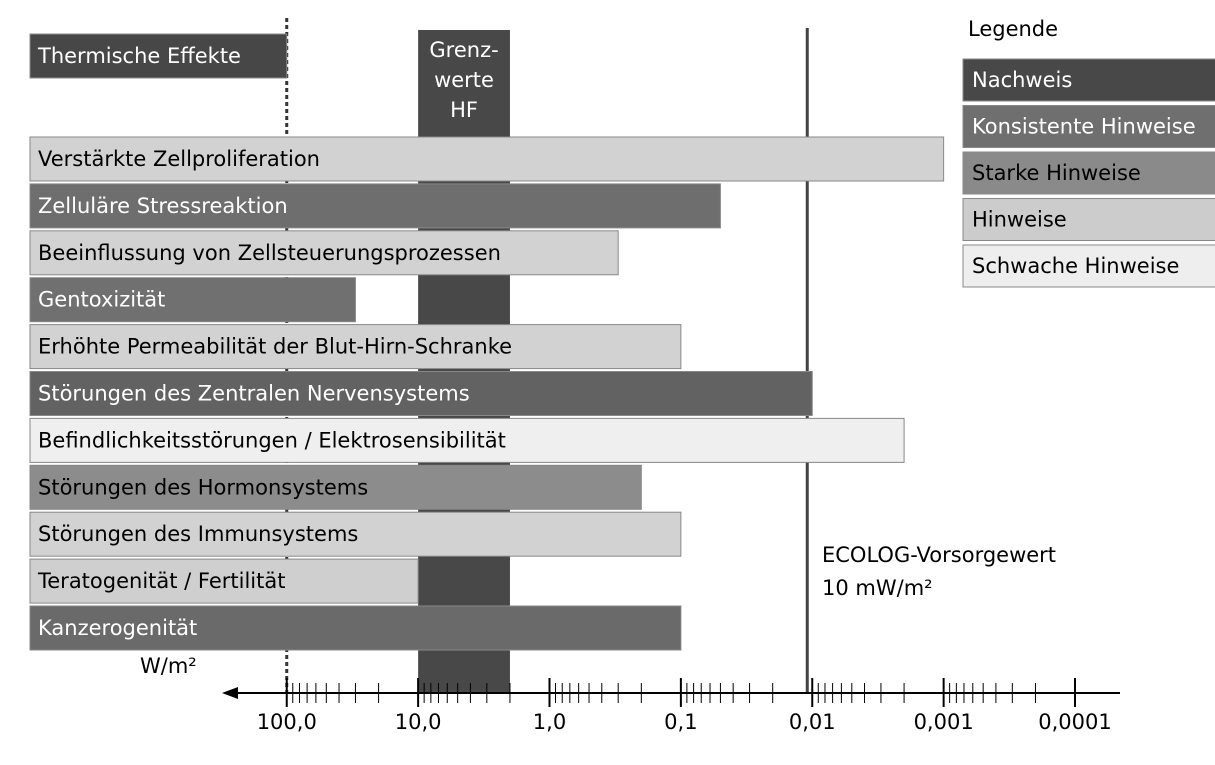 The width and height of the screenshot is (1215, 765). I want to click on x-tick-label: 100,0, so click(287, 722).